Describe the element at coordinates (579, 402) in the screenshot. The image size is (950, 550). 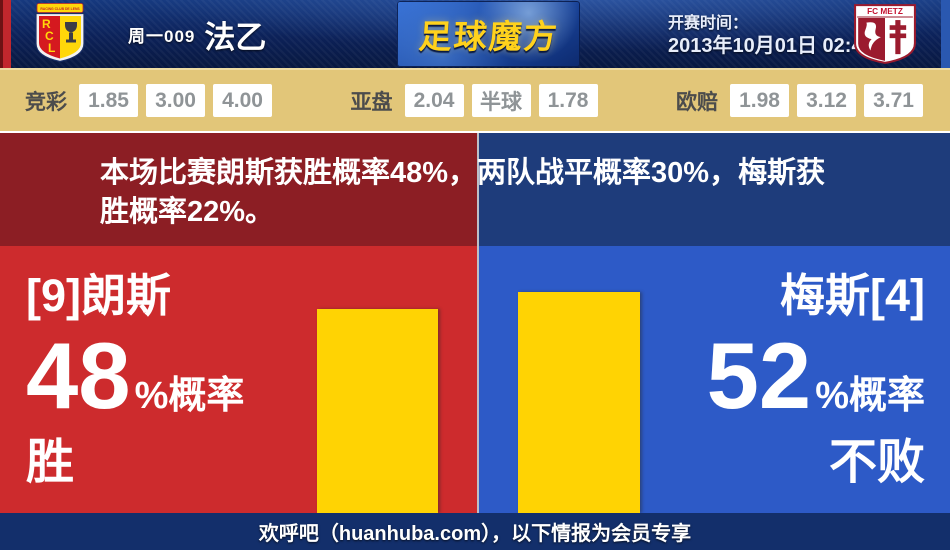
I see `away-bar` at that location.